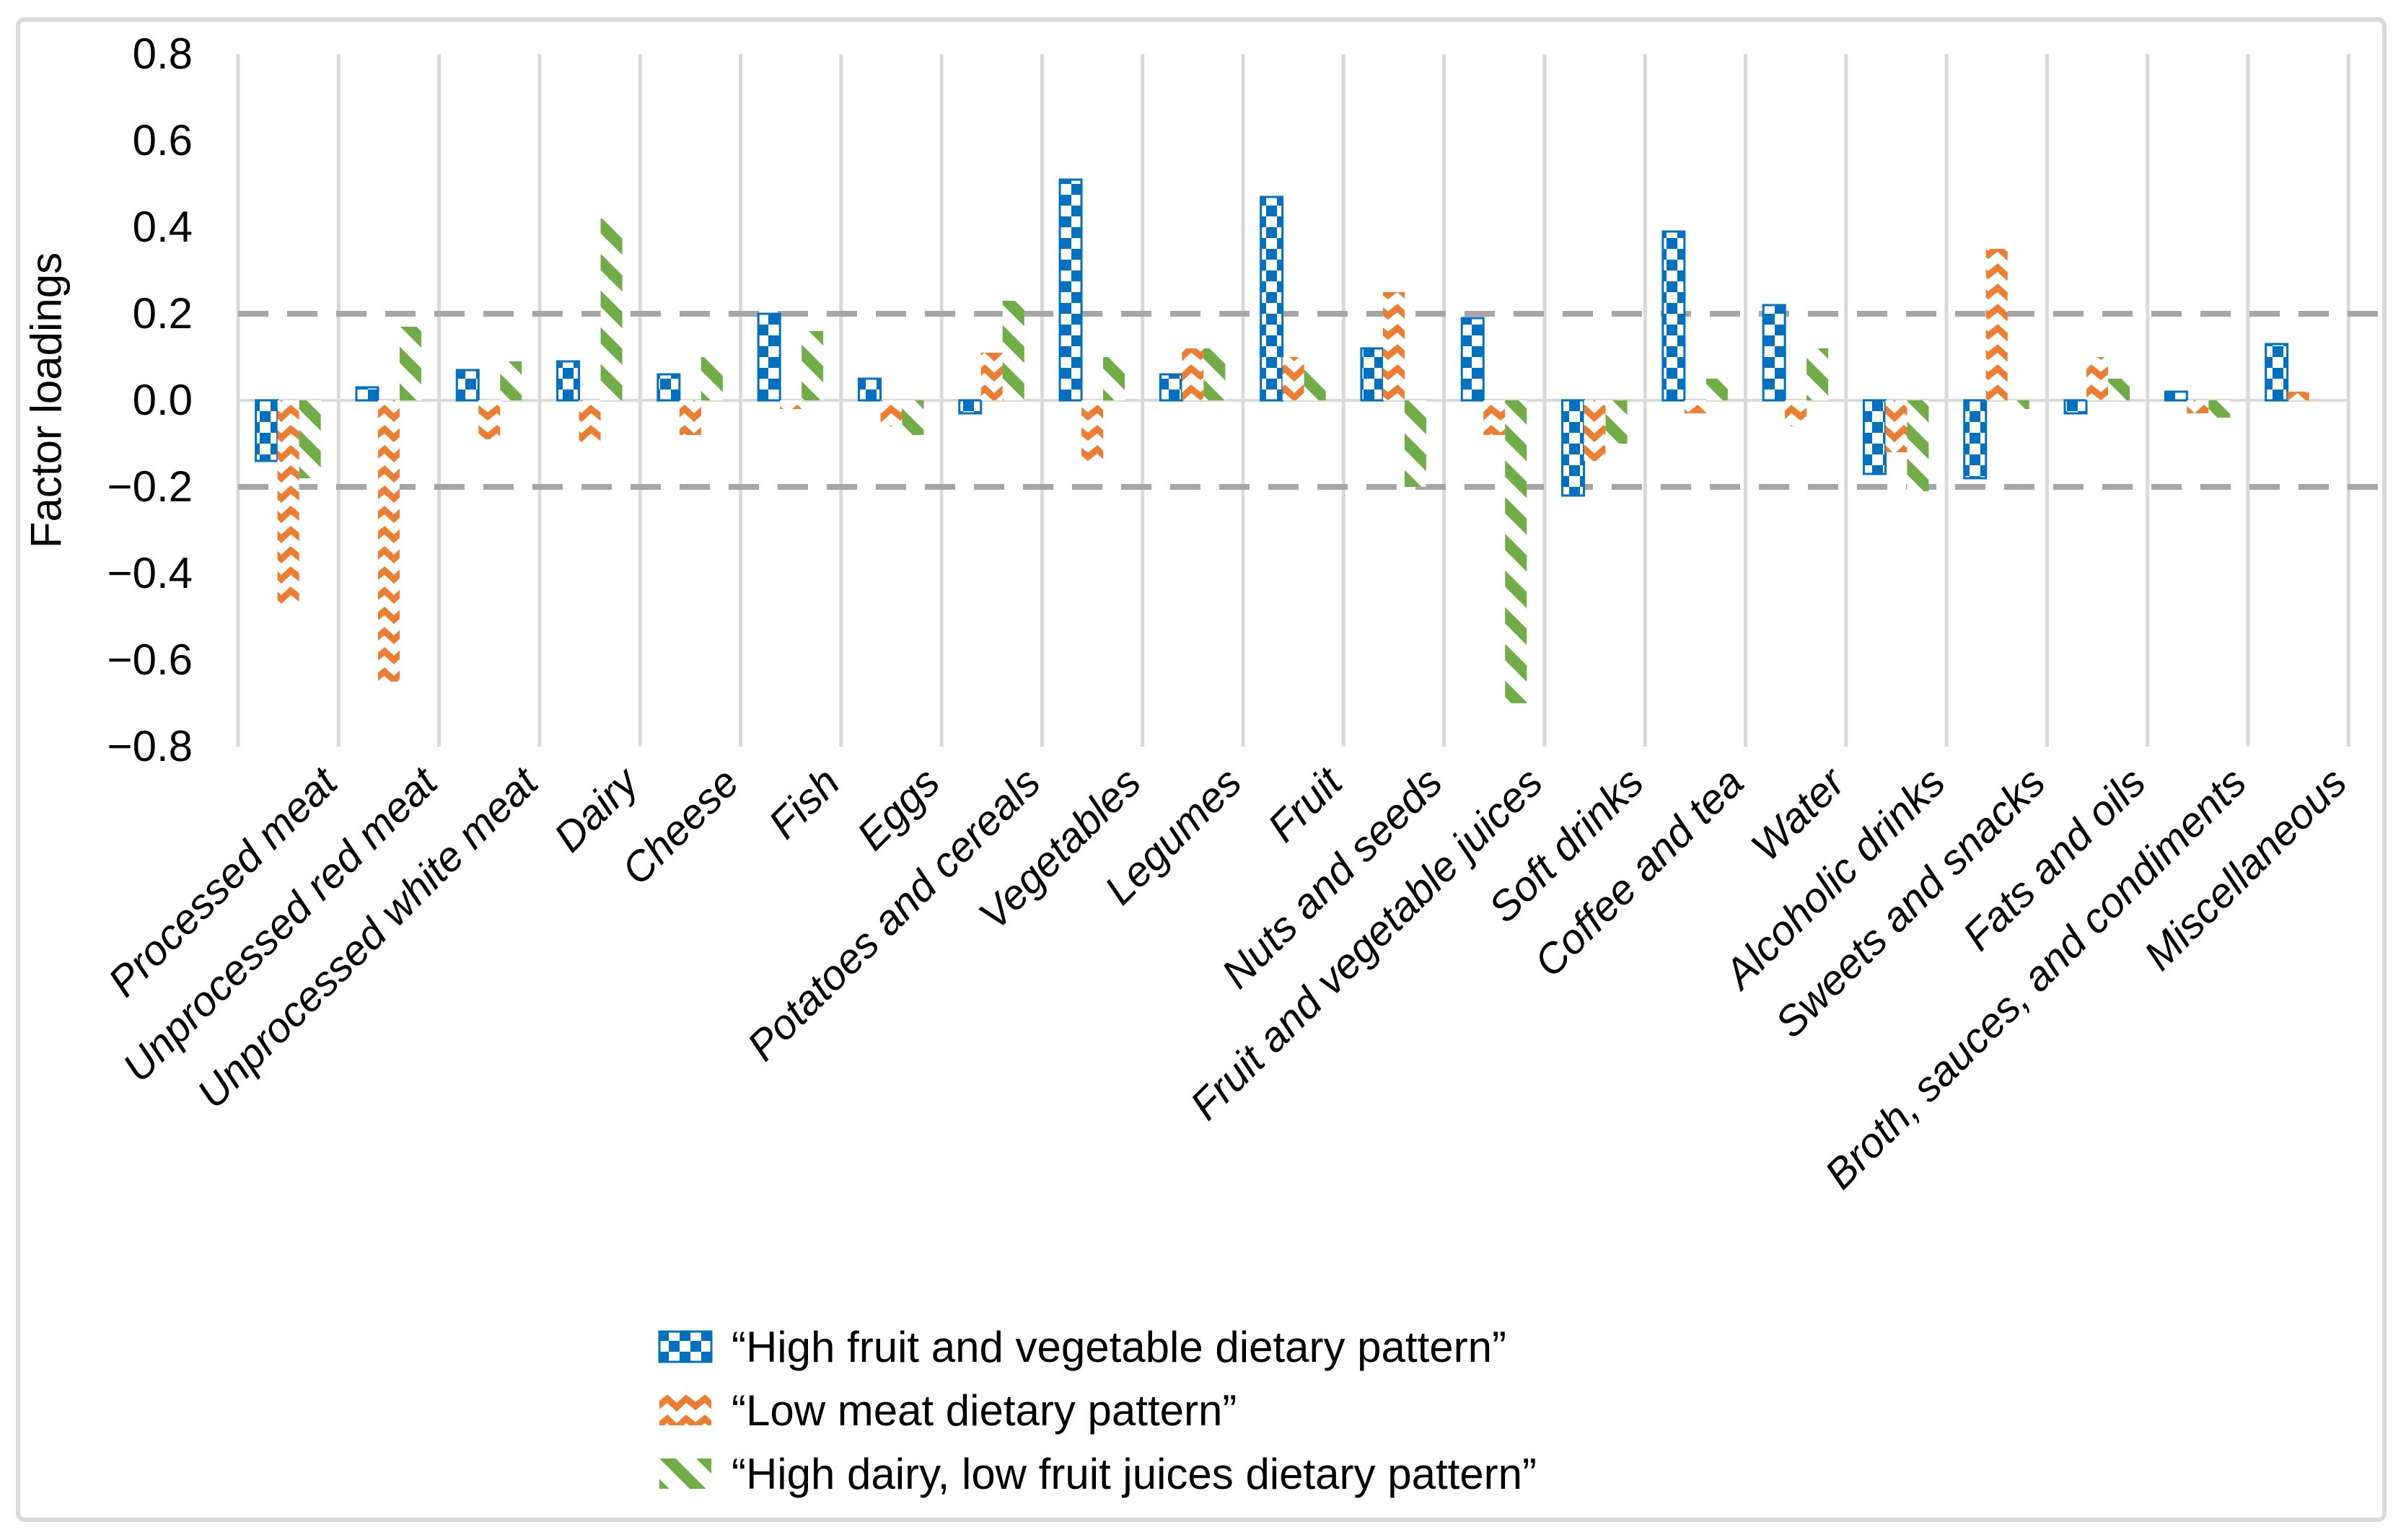 The width and height of the screenshot is (2406, 1540). What do you see at coordinates (150, 660) in the screenshot?
I see `y-tick-label: −0.6` at bounding box center [150, 660].